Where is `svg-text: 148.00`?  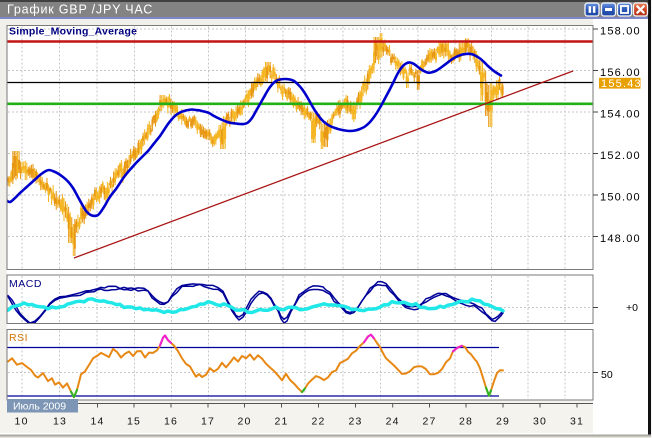 svg-text: 148.00 is located at coordinates (620, 239).